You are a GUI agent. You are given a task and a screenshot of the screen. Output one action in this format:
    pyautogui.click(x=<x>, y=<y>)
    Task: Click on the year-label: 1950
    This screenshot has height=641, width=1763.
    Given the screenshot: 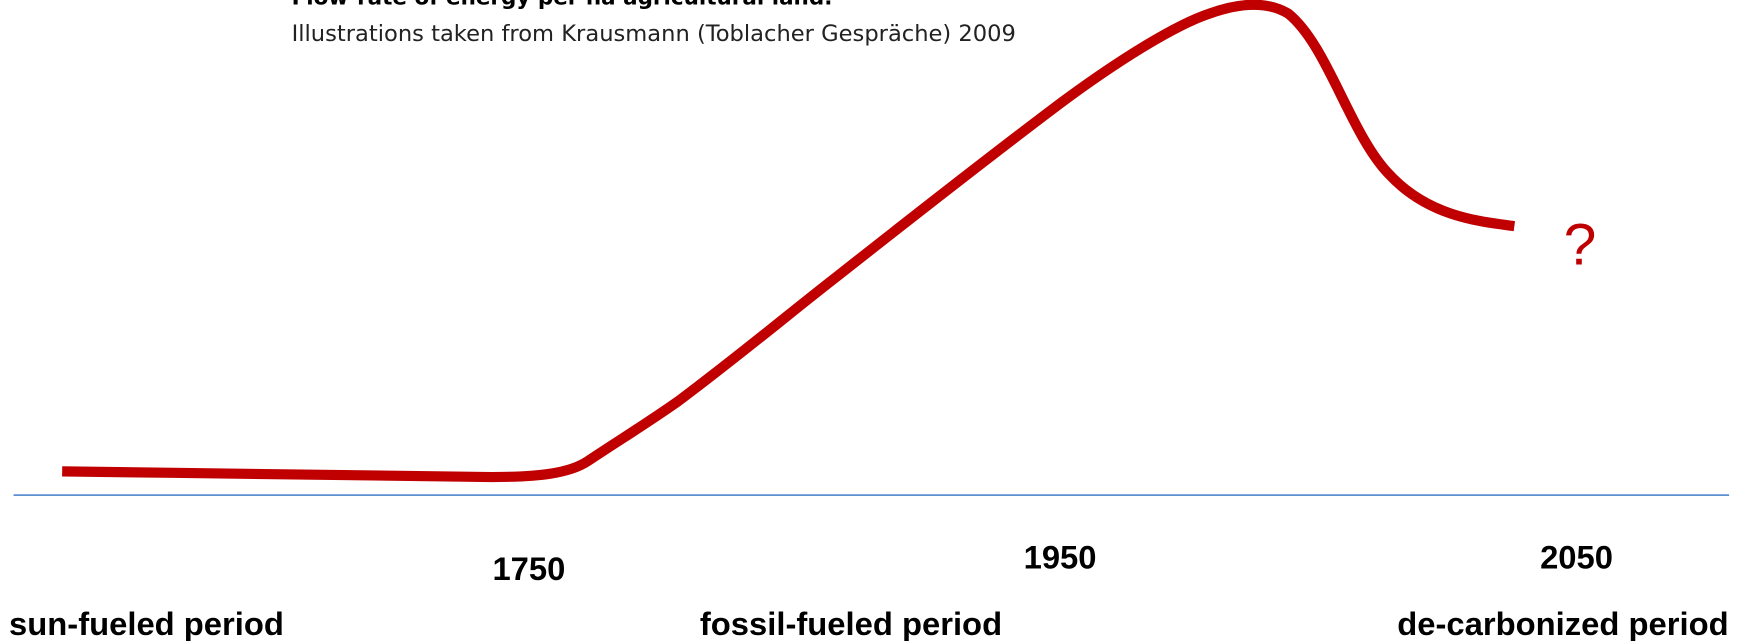 What is the action you would take?
    pyautogui.click(x=1060, y=557)
    